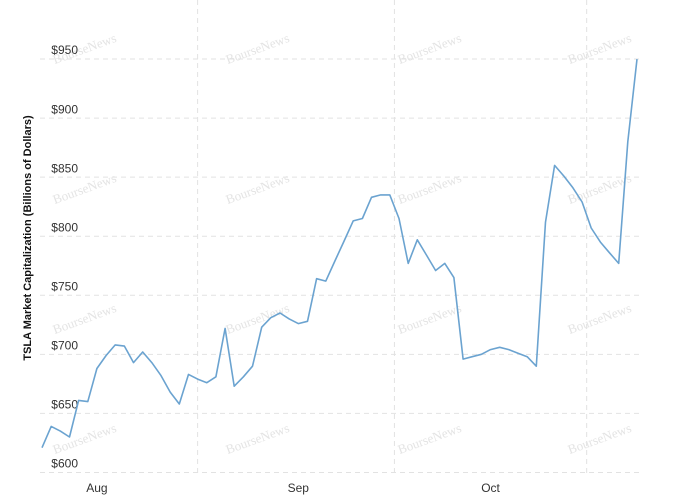 The image size is (688, 495). I want to click on y-tick-label: $700, so click(64, 346).